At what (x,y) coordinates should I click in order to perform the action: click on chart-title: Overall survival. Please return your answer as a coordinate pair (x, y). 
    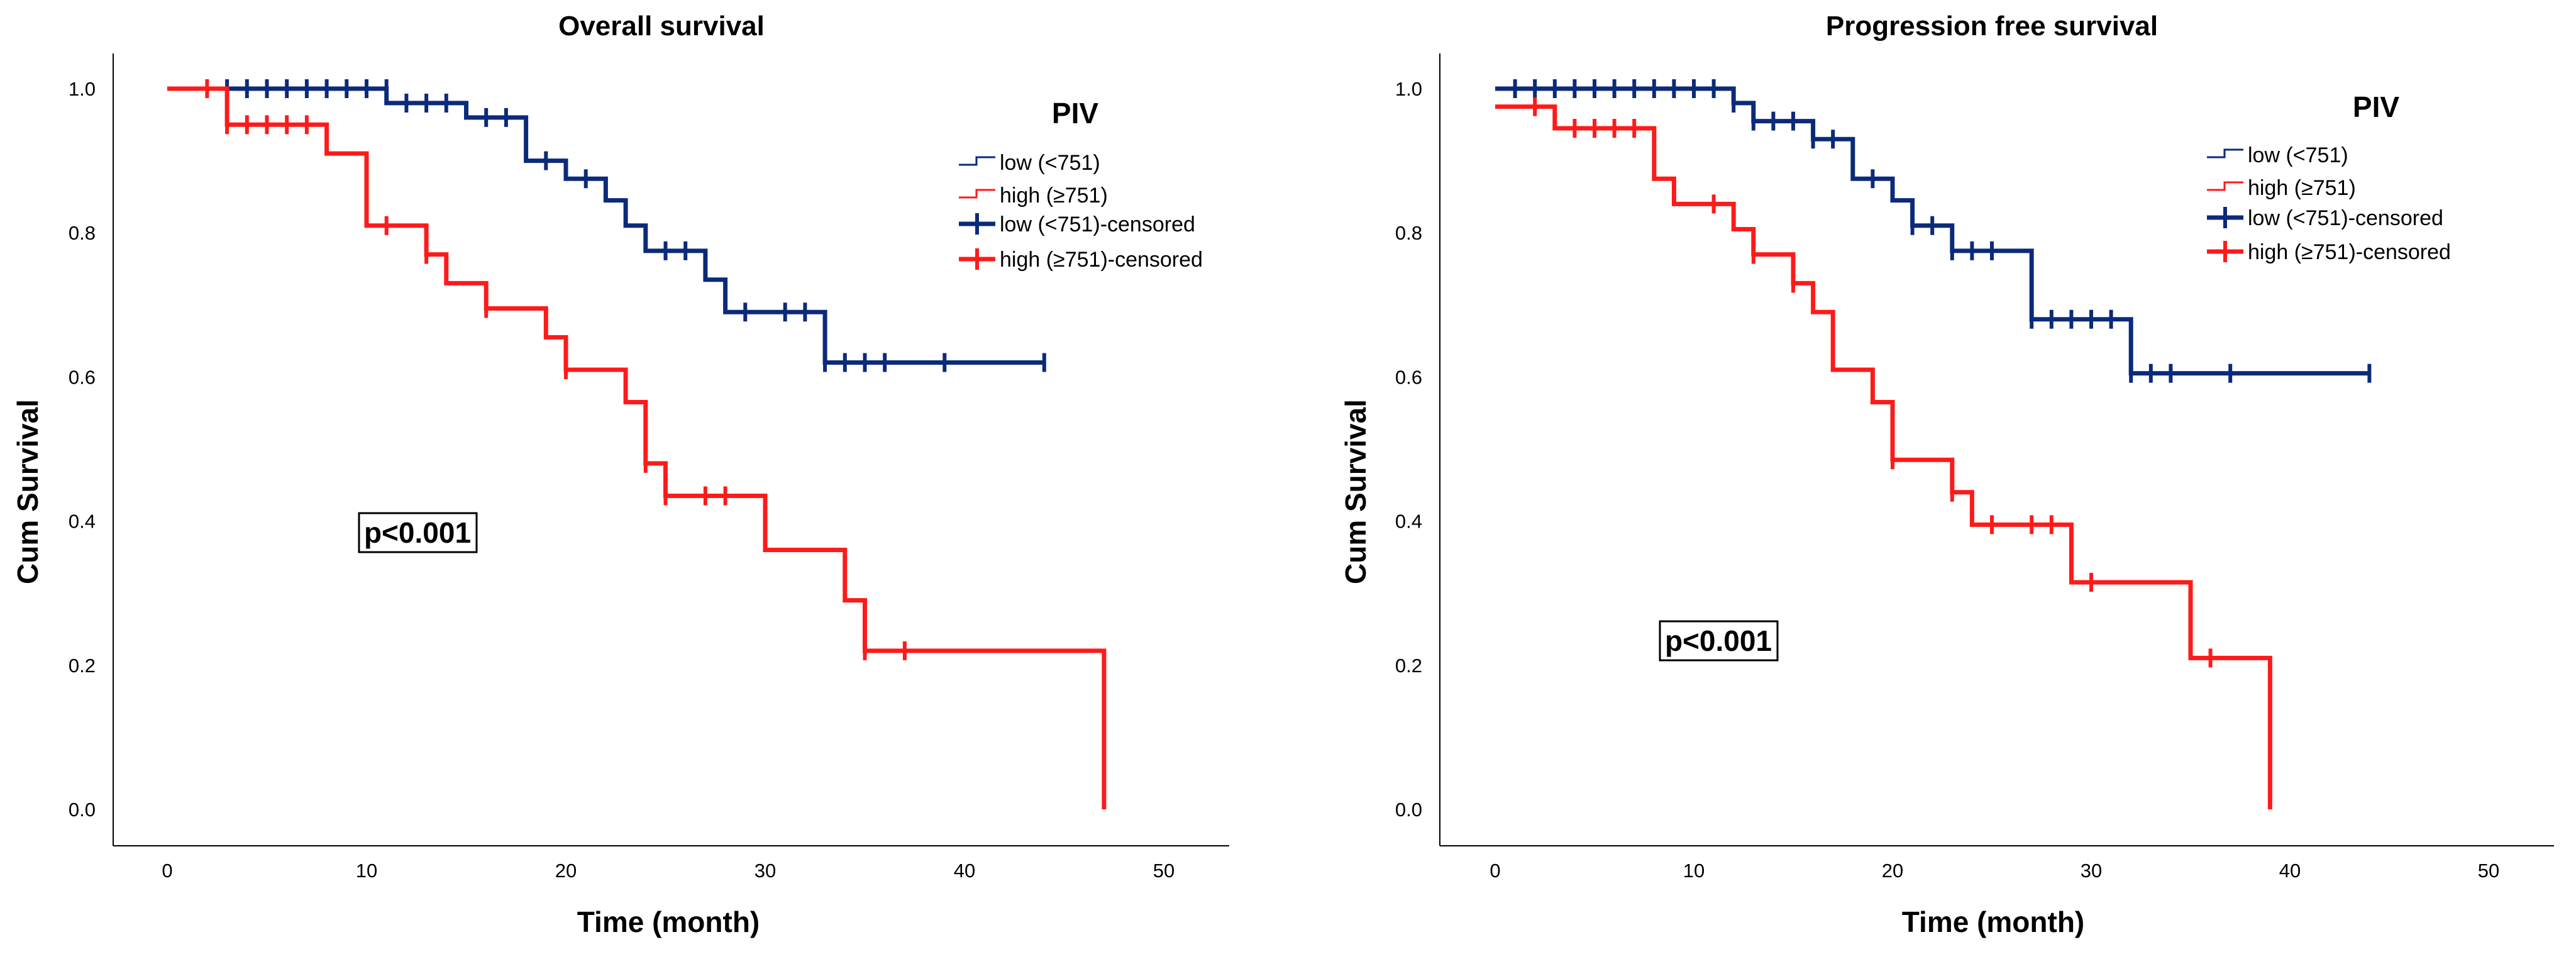
    Looking at the image, I should click on (661, 26).